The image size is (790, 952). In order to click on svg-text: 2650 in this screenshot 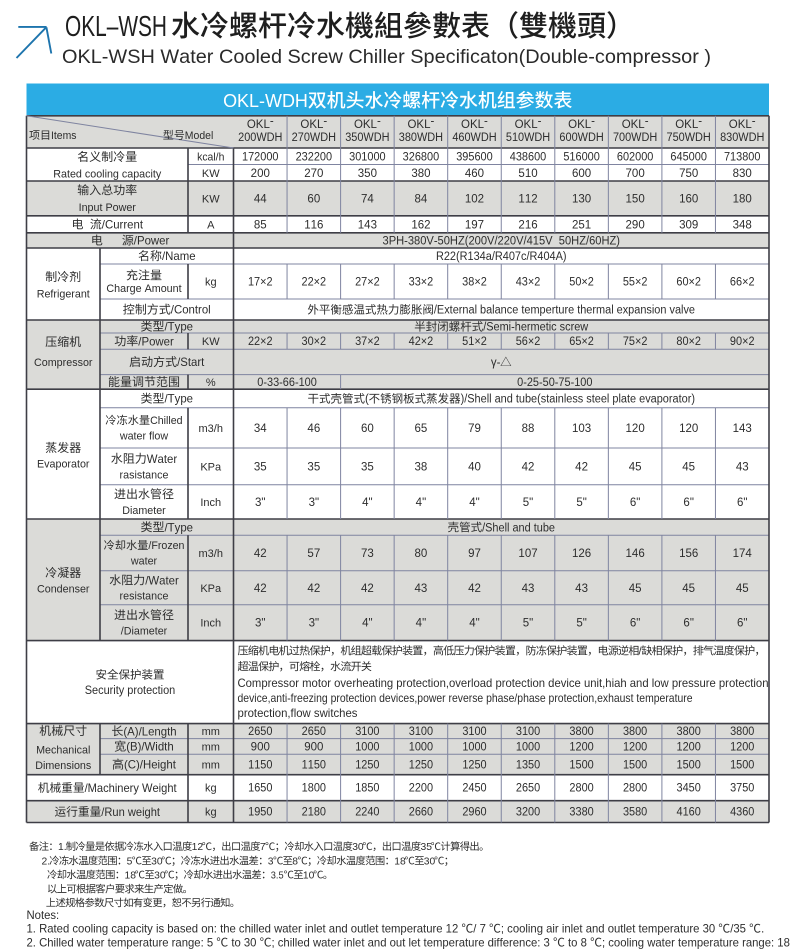, I will do `click(260, 732)`.